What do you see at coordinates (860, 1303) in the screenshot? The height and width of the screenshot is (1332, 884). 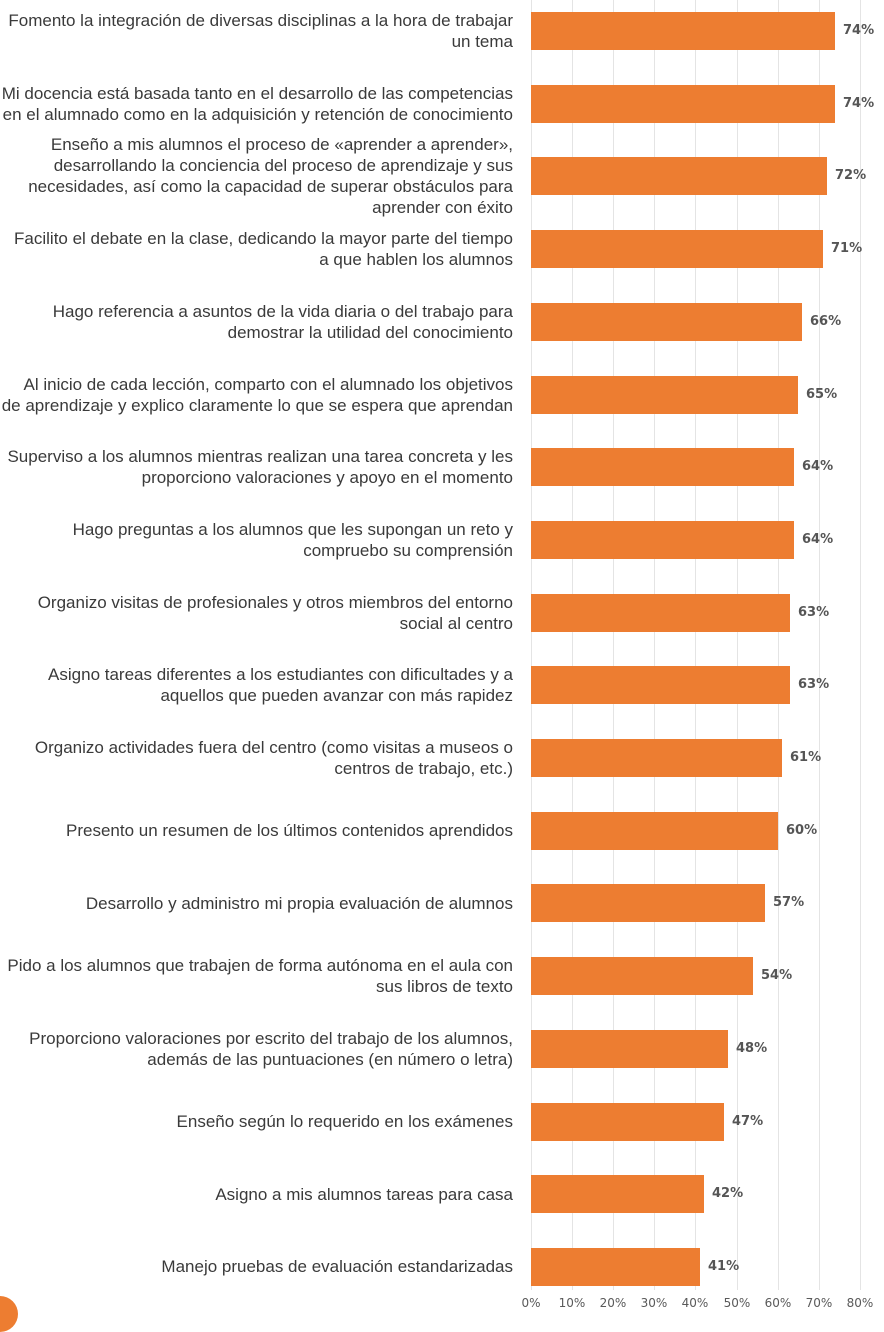 I see `x-tick-label: 80%` at bounding box center [860, 1303].